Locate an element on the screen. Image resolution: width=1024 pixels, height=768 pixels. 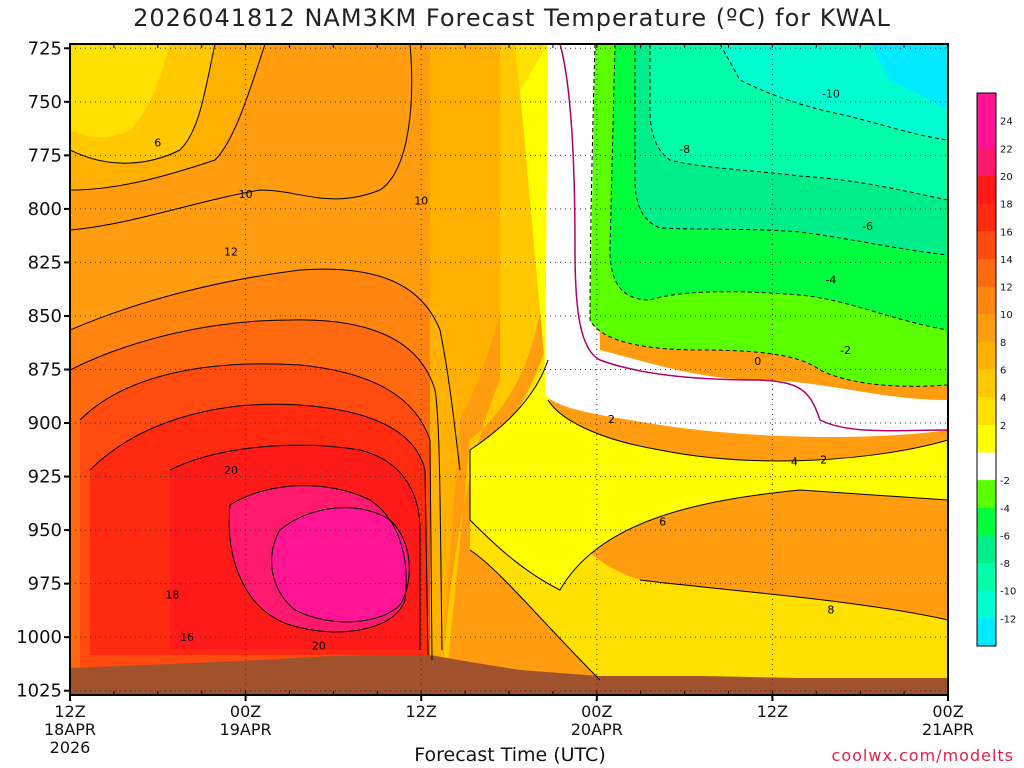
contour-6-b is located at coordinates (535, 615).